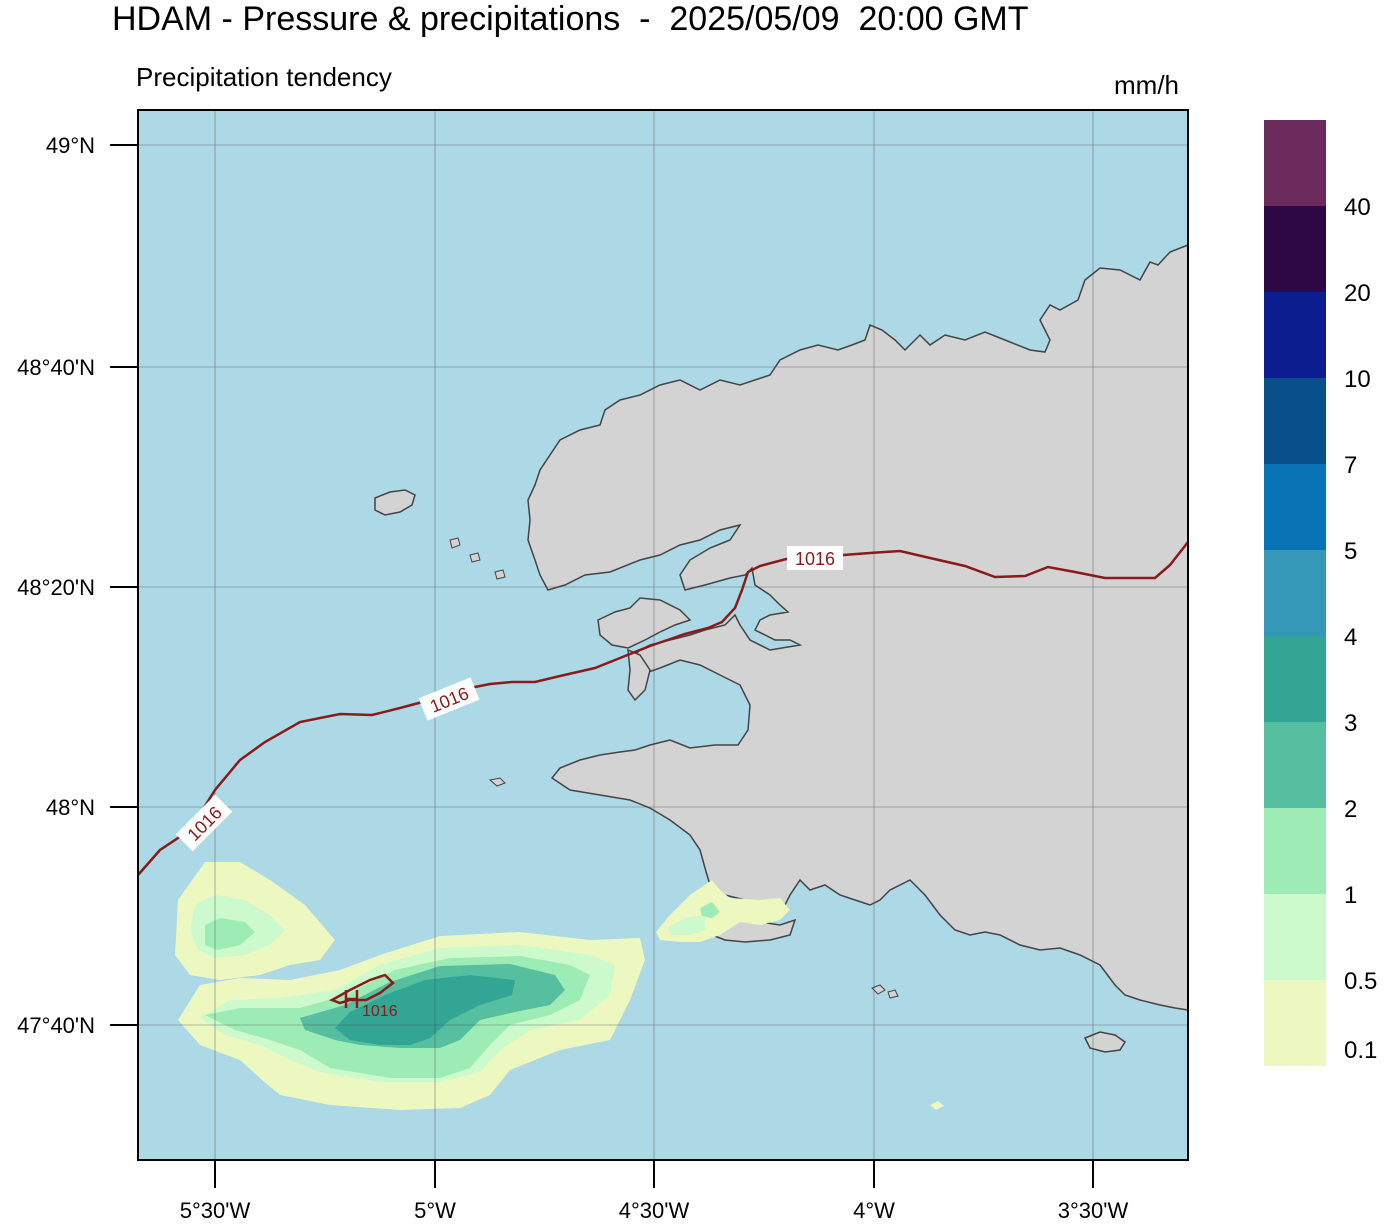 The width and height of the screenshot is (1386, 1225). Describe the element at coordinates (559, 986) in the screenshot. I see `precipitation-field` at that location.